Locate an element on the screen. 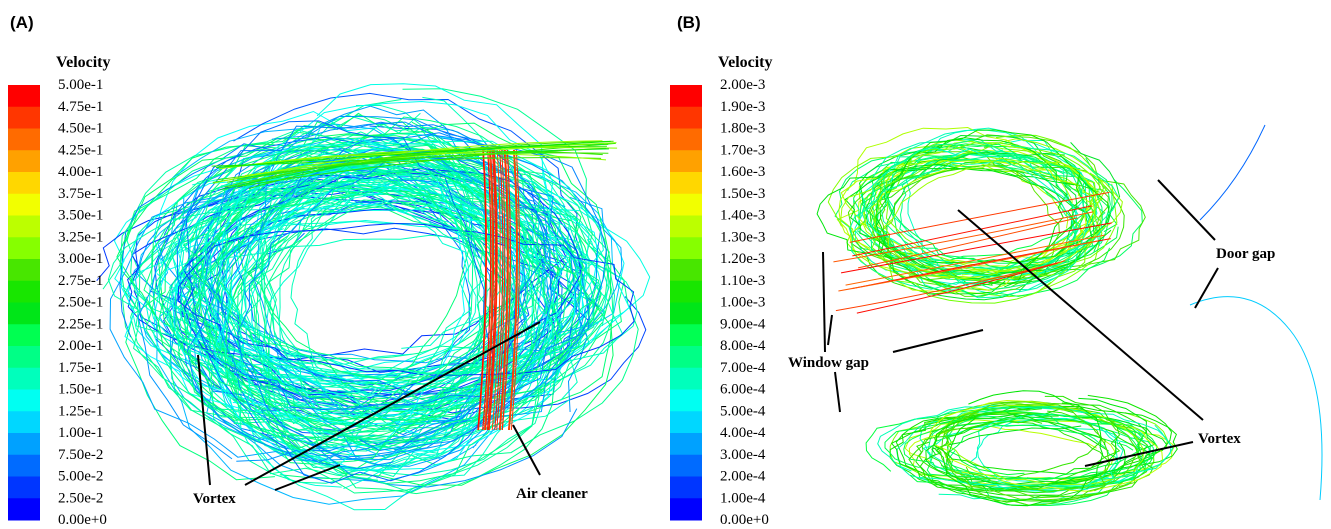 This screenshot has height=529, width=1331. legend-label: 2.50e-1 is located at coordinates (80, 303).